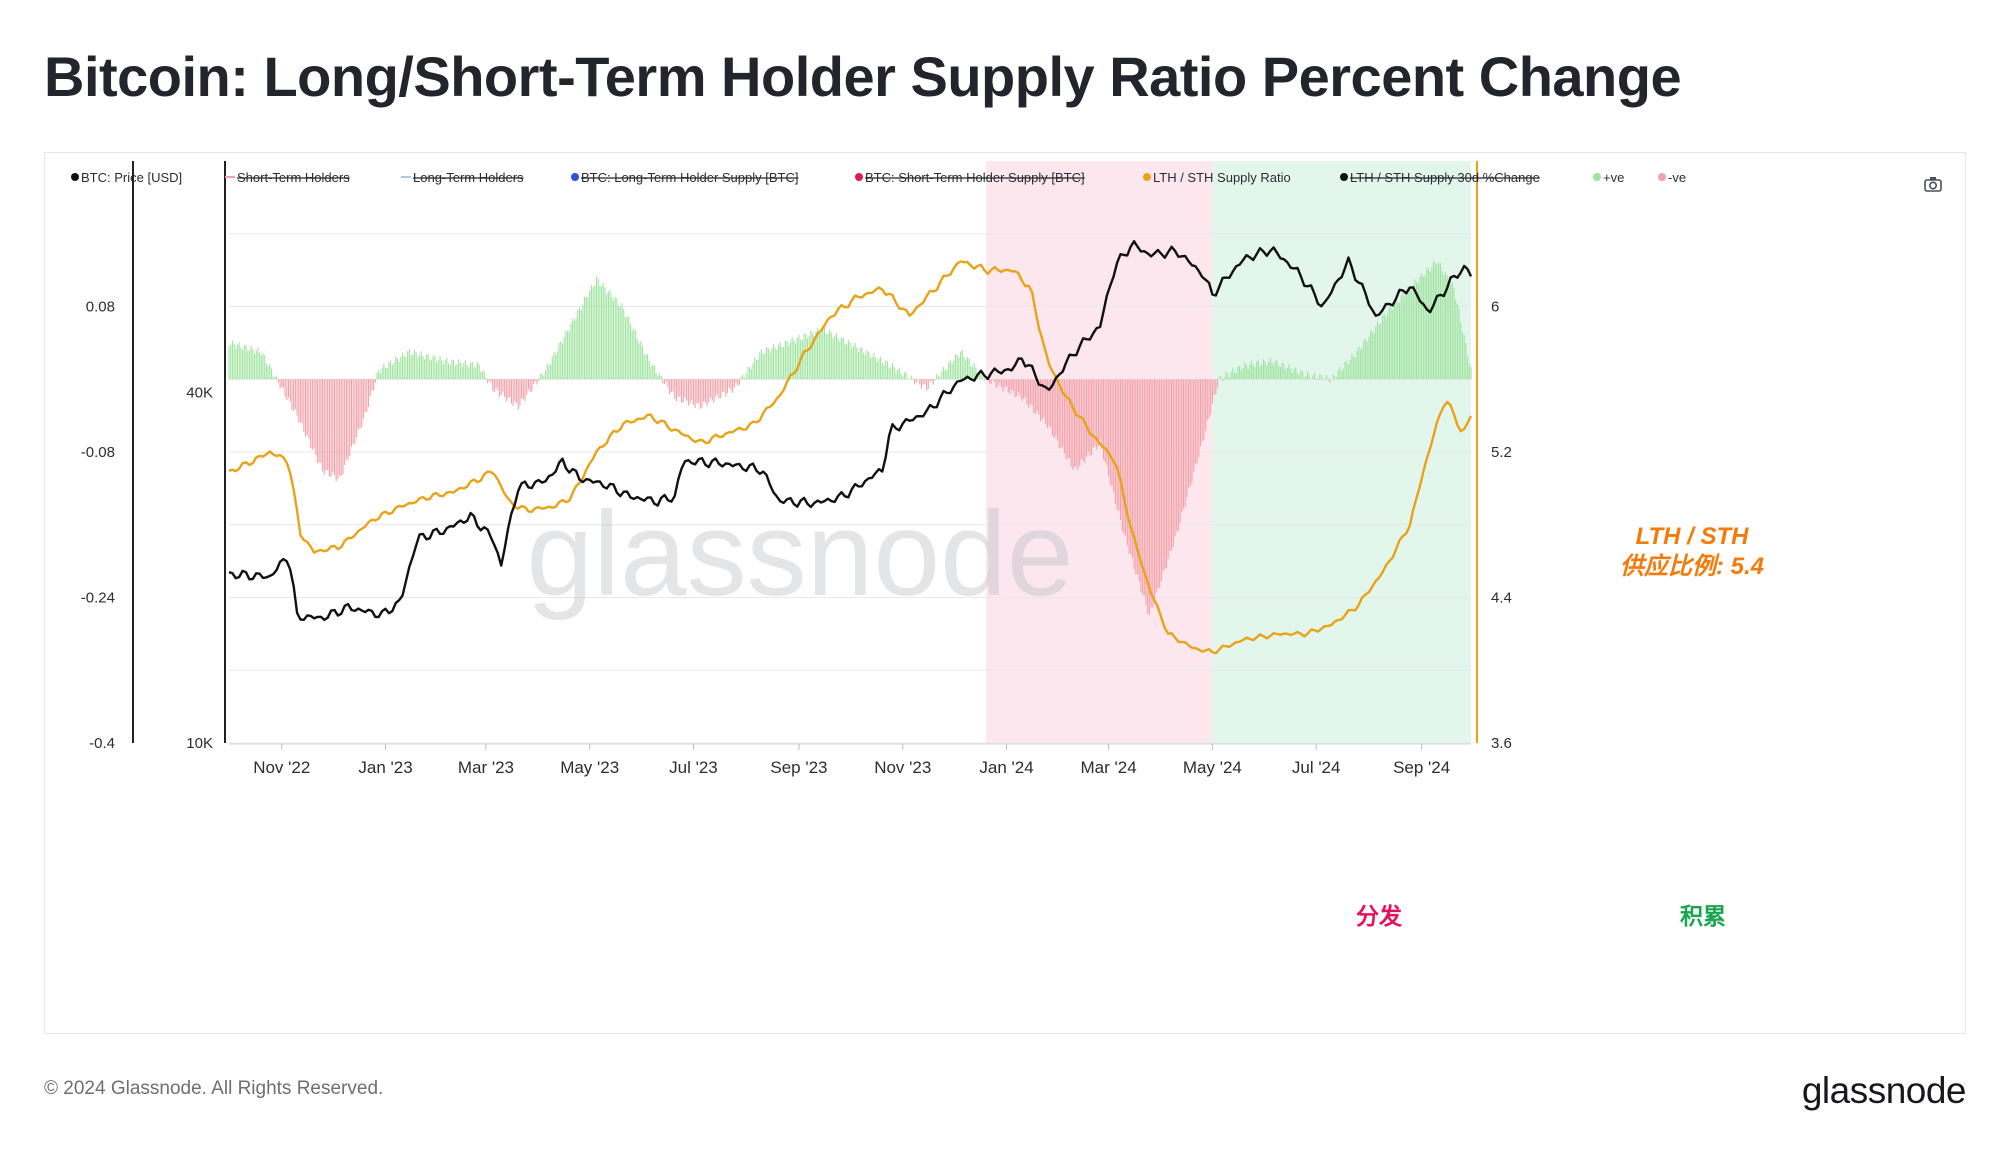 The height and width of the screenshot is (1152, 2000). I want to click on x-tick-label: Mar '24, so click(1109, 767).